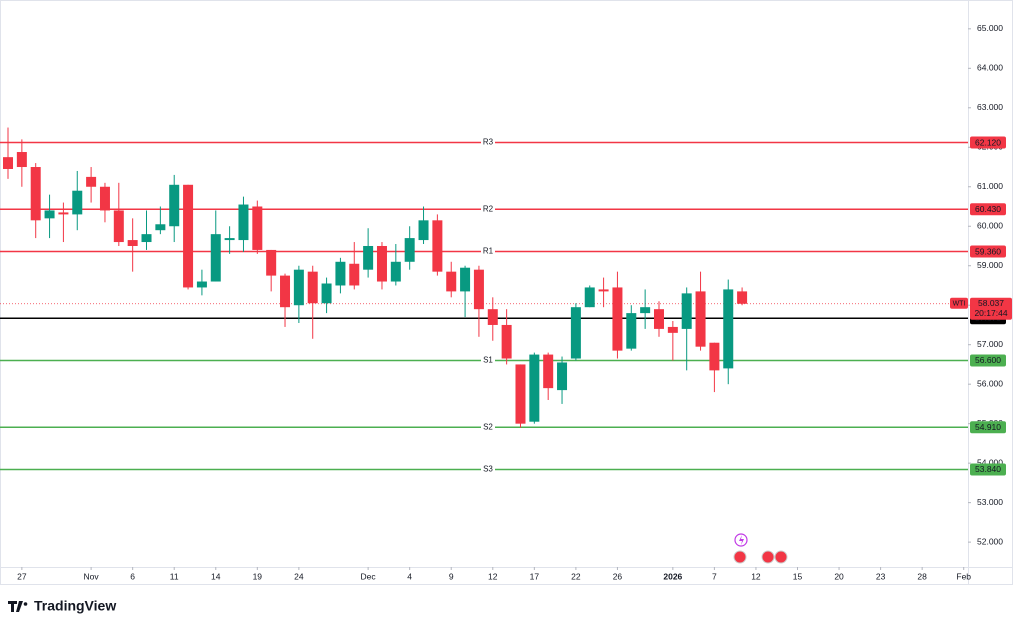 Image resolution: width=1024 pixels, height=633 pixels. What do you see at coordinates (990, 107) in the screenshot?
I see `y-tick-label: 63.000` at bounding box center [990, 107].